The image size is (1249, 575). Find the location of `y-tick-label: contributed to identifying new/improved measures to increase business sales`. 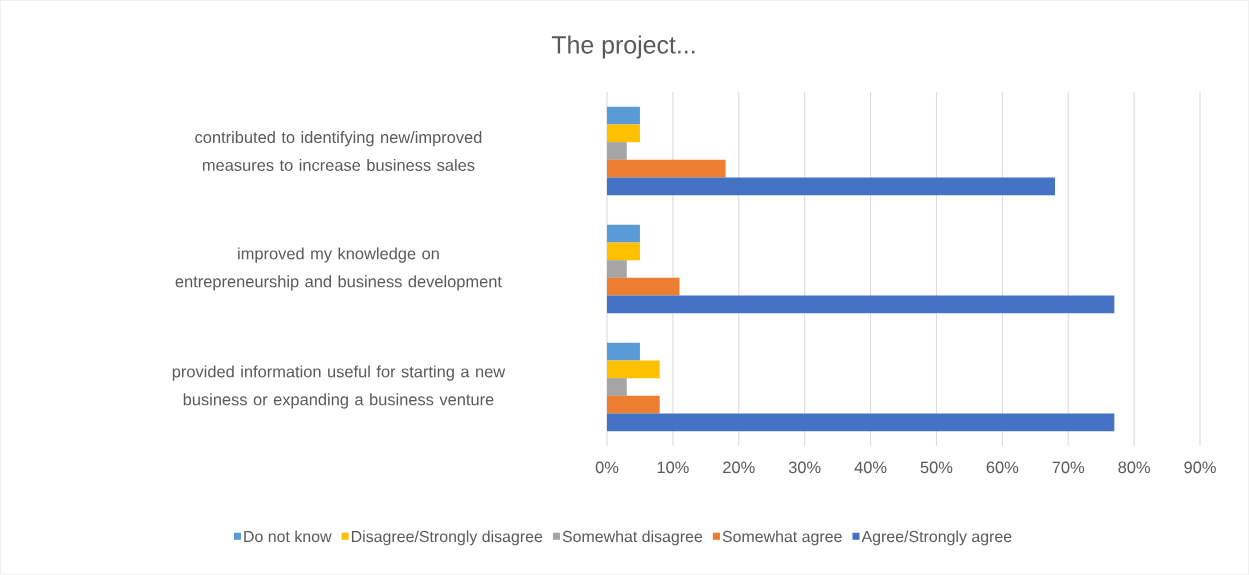

y-tick-label: contributed to identifying new/improved measures to increase business sales is located at coordinates (338, 151).